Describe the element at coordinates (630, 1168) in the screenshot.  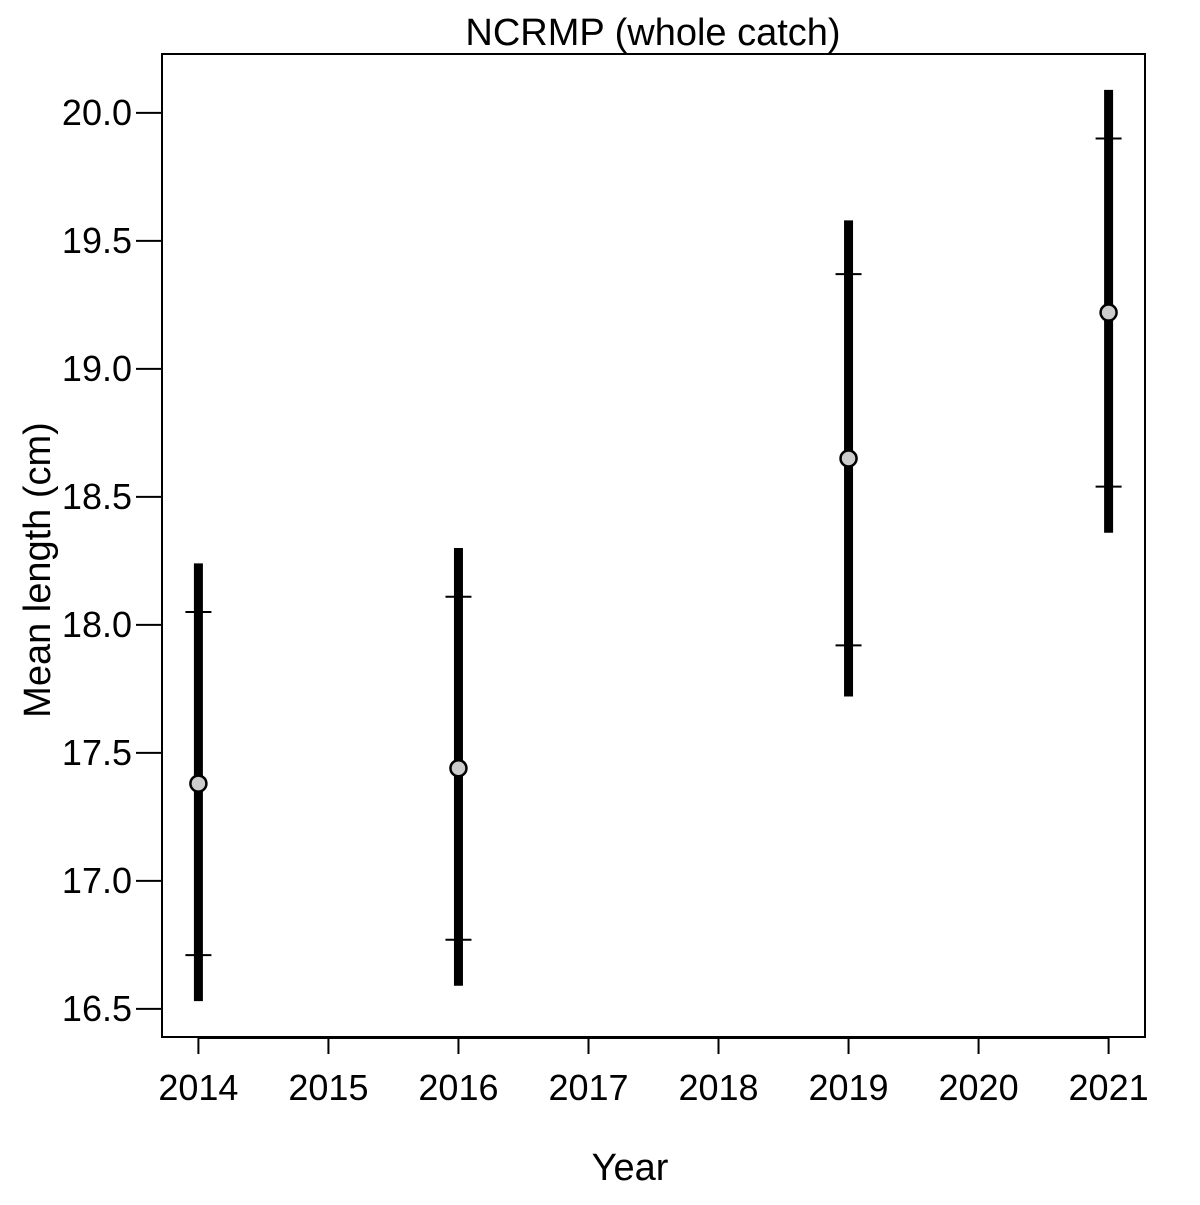
I see `x-axis-title: Year` at that location.